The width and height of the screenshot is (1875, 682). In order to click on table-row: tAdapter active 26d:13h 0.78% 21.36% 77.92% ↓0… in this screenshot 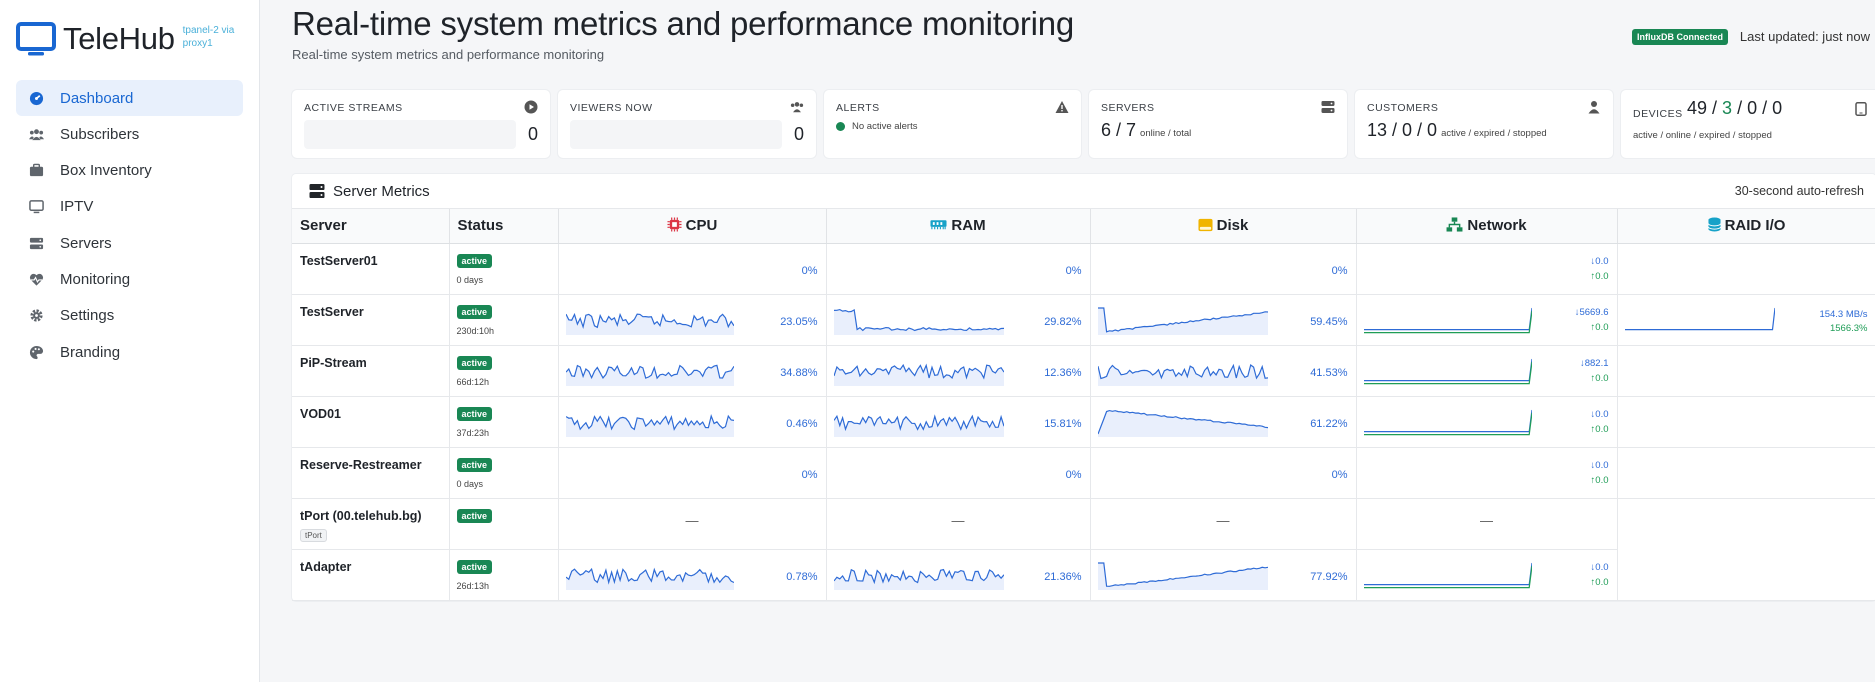, I will do `click(1083, 575)`.